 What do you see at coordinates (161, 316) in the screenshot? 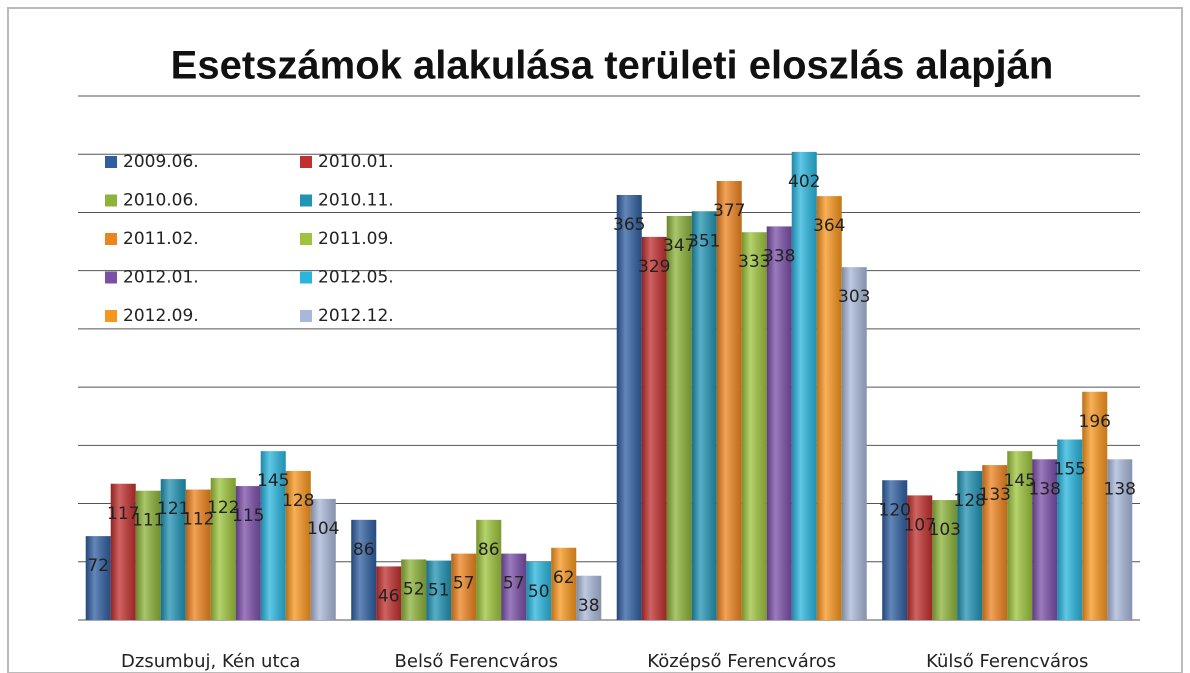
I see `legend-label: 2012.09.` at bounding box center [161, 316].